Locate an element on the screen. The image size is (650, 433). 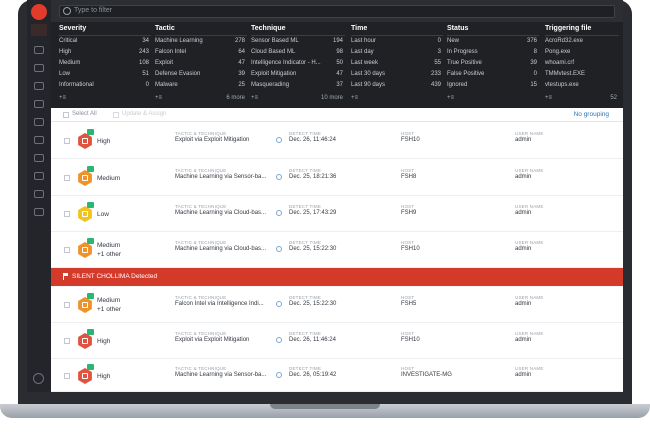
list-nav-icon is located at coordinates (39, 122).